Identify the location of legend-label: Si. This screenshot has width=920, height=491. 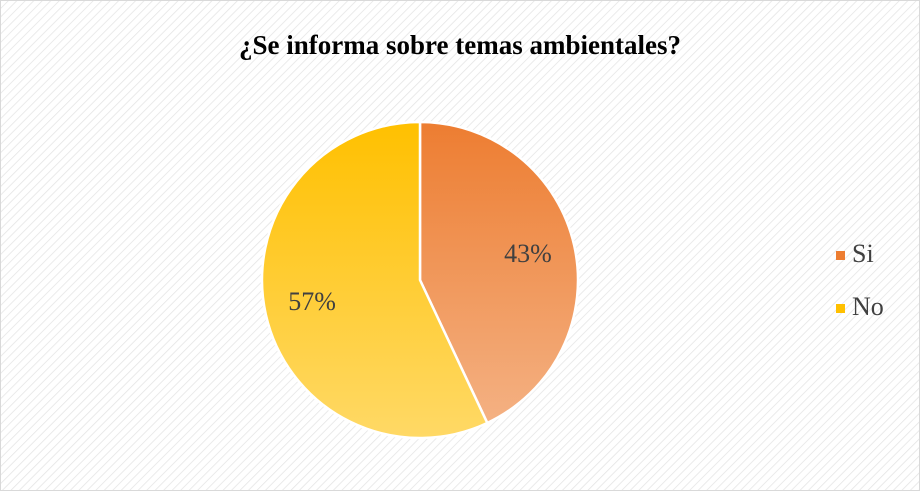
(863, 253).